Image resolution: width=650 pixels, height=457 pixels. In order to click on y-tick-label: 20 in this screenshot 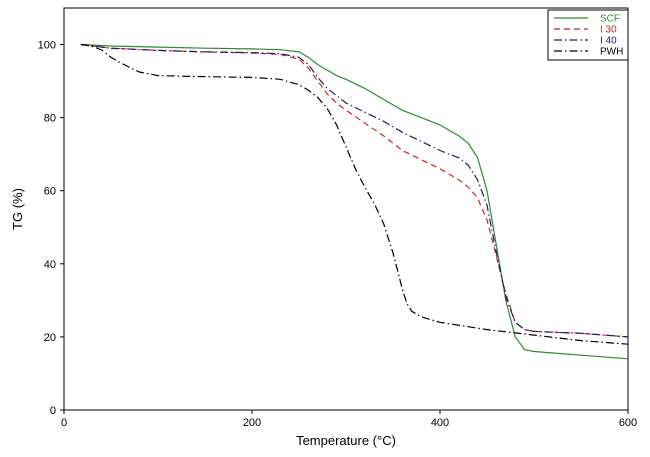, I will do `click(50, 338)`.